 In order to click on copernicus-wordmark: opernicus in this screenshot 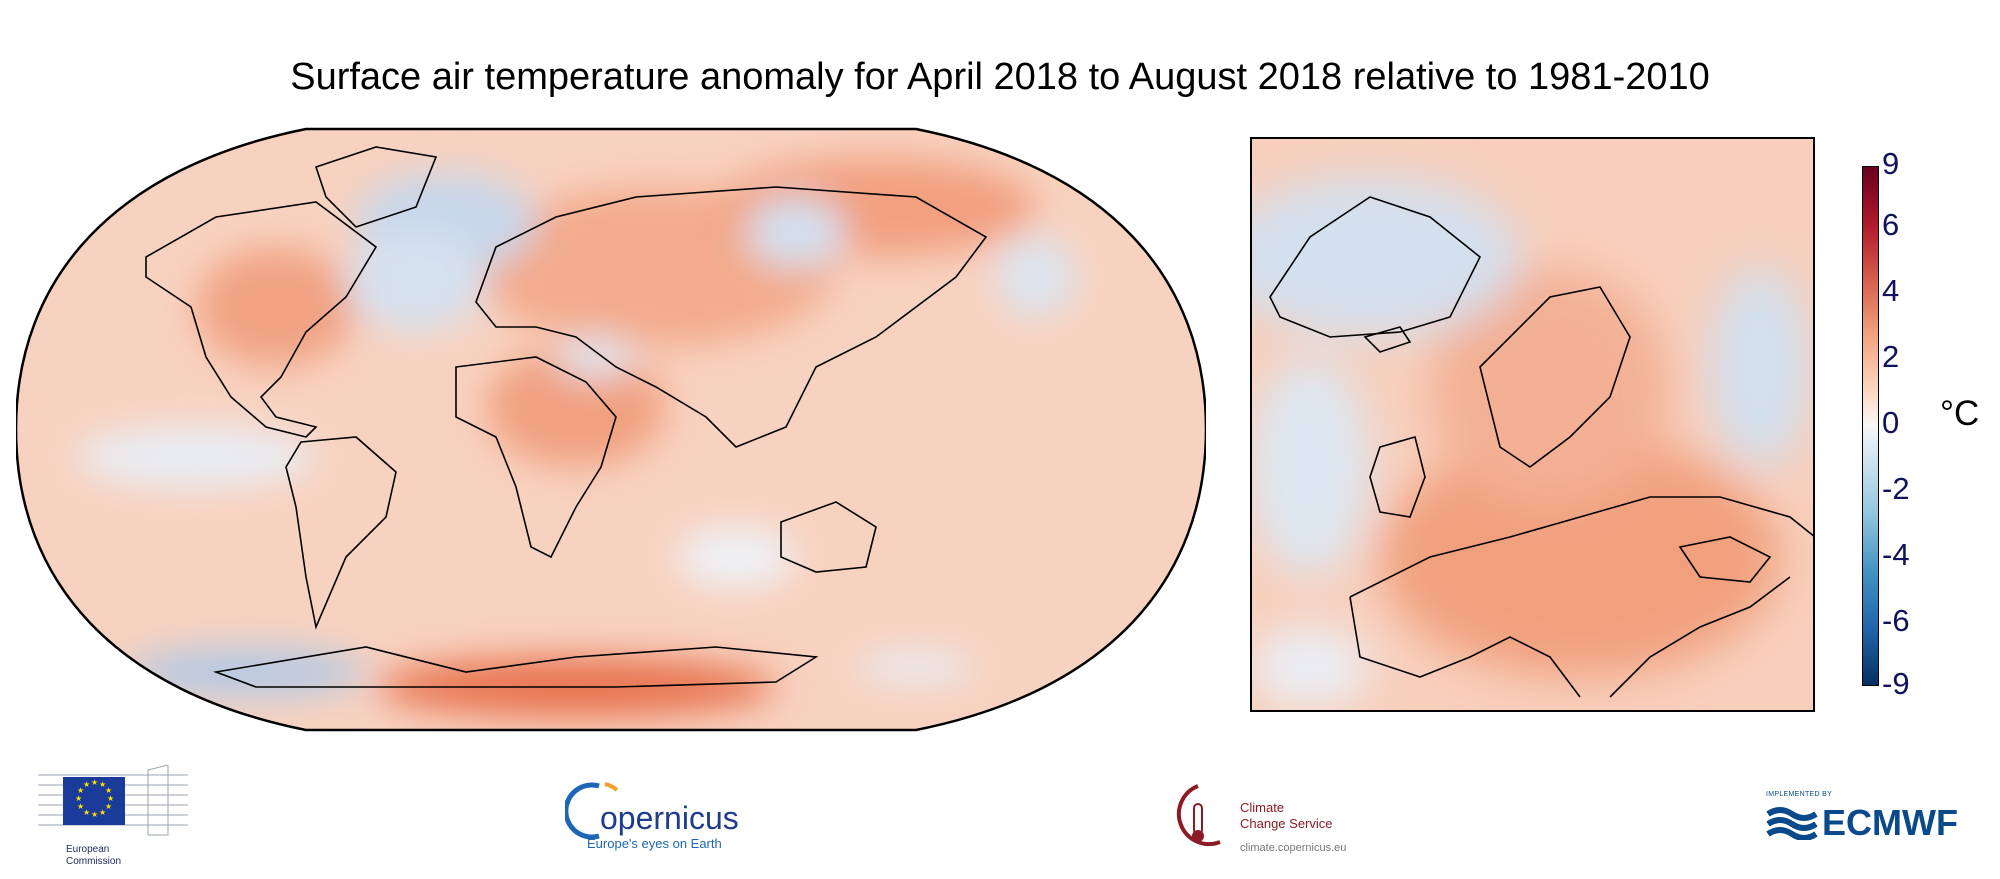, I will do `click(669, 818)`.